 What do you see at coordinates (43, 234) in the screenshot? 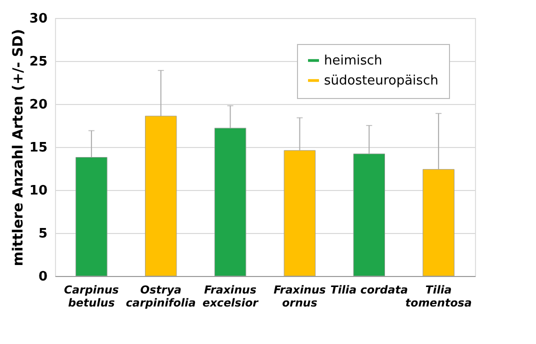
I see `y-tick-label: 5` at bounding box center [43, 234].